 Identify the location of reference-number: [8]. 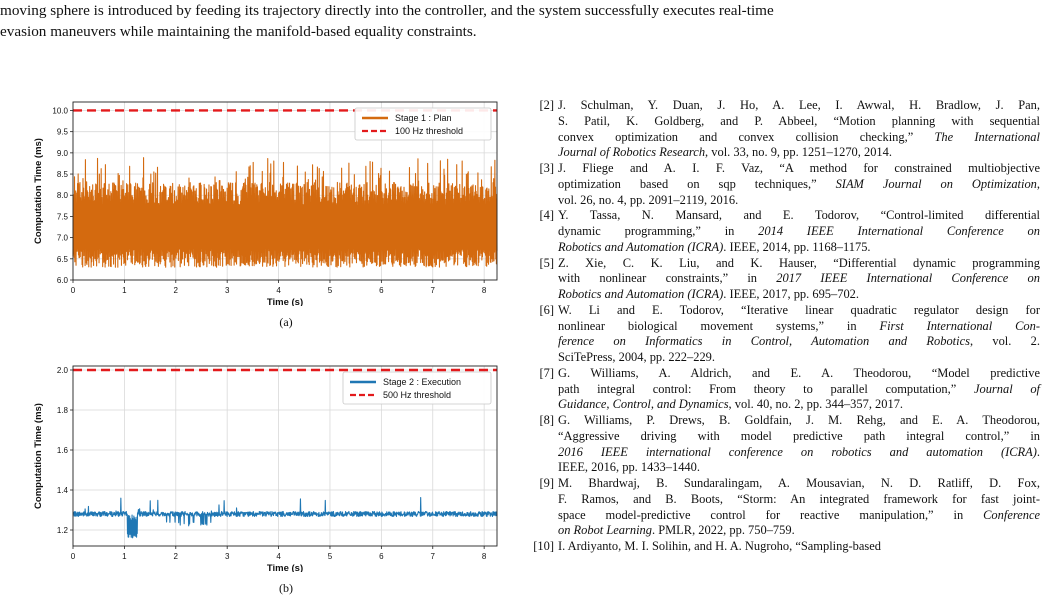
(546, 420).